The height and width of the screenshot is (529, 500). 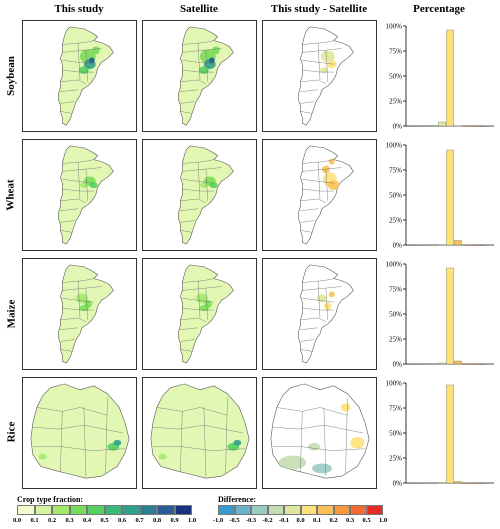 I want to click on bar-0.3, so click(x=474, y=126).